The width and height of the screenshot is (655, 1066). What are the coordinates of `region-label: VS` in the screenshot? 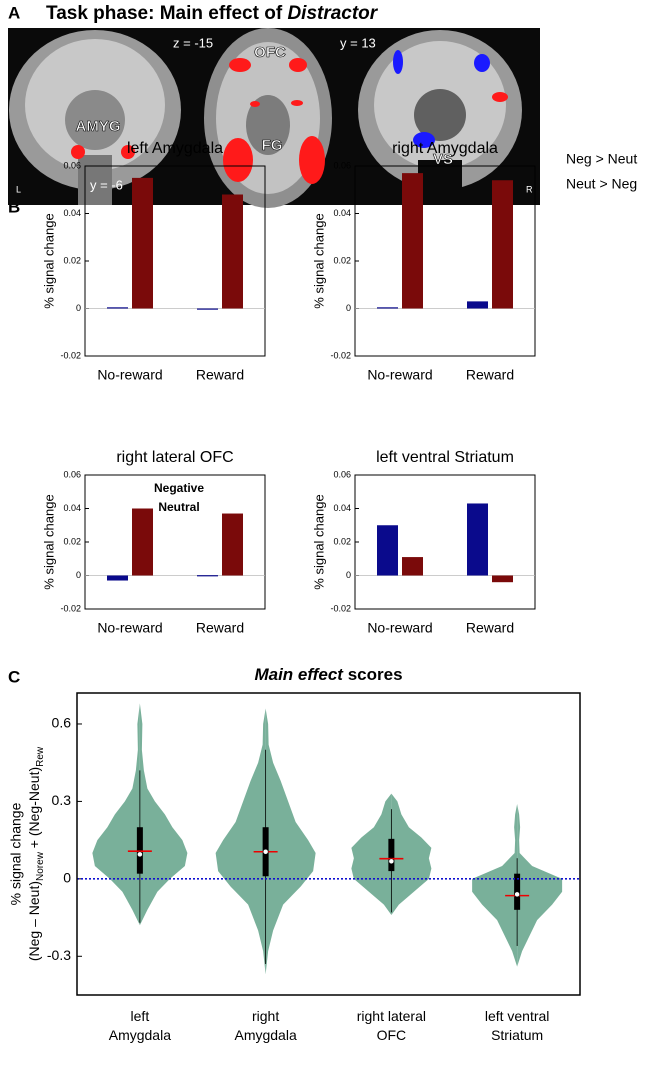 It's located at (443, 159).